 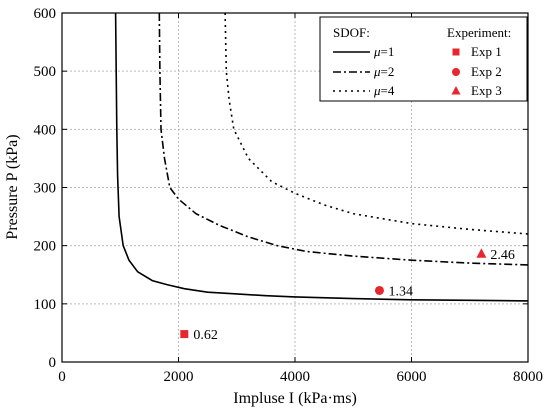 What do you see at coordinates (479, 32) in the screenshot?
I see `legend-experiment-title: Experiment:` at bounding box center [479, 32].